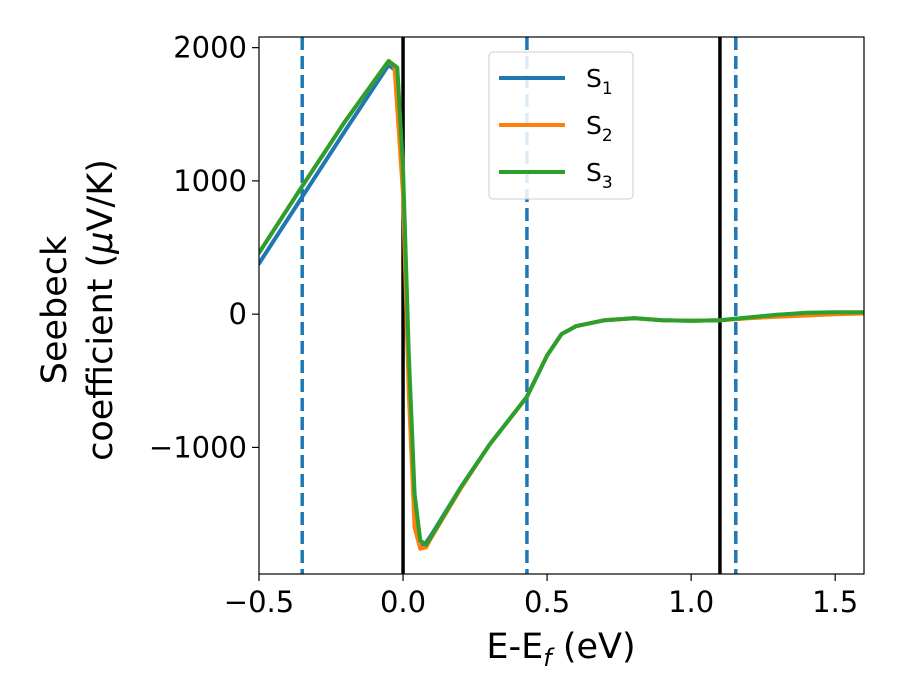  Describe the element at coordinates (560, 649) in the screenshot. I see `x-axis-title: E-Ef (eV)` at that location.